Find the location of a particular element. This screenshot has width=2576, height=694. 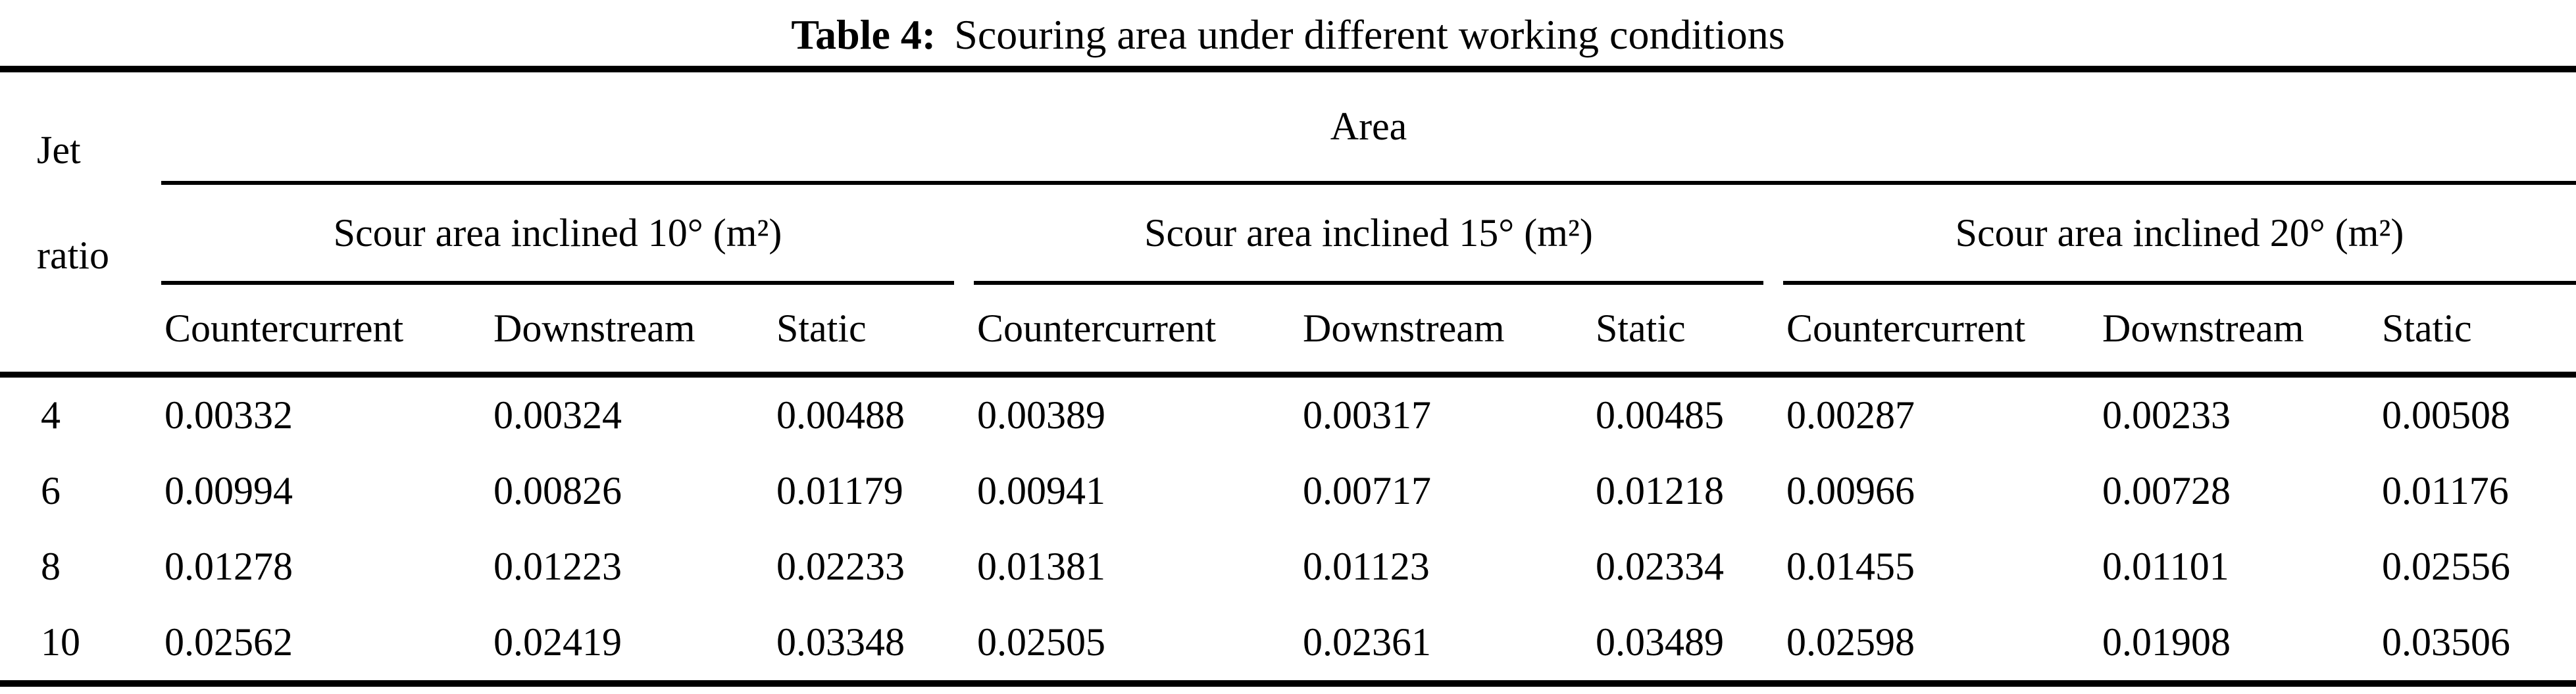

data-cell: 0.00233 is located at coordinates (2166, 415).